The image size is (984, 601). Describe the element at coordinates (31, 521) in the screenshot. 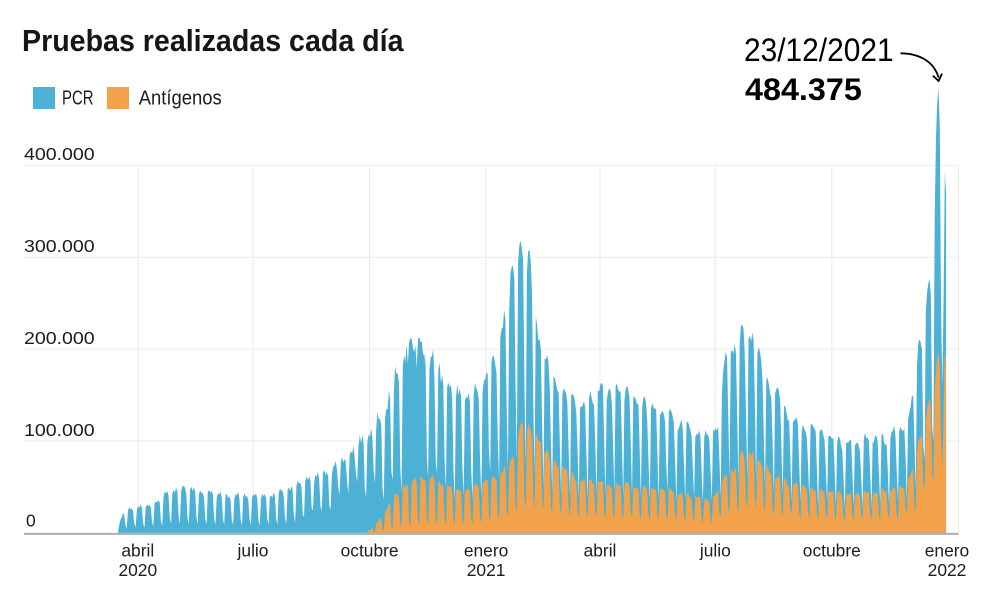

I see `svg-text: 0` at that location.